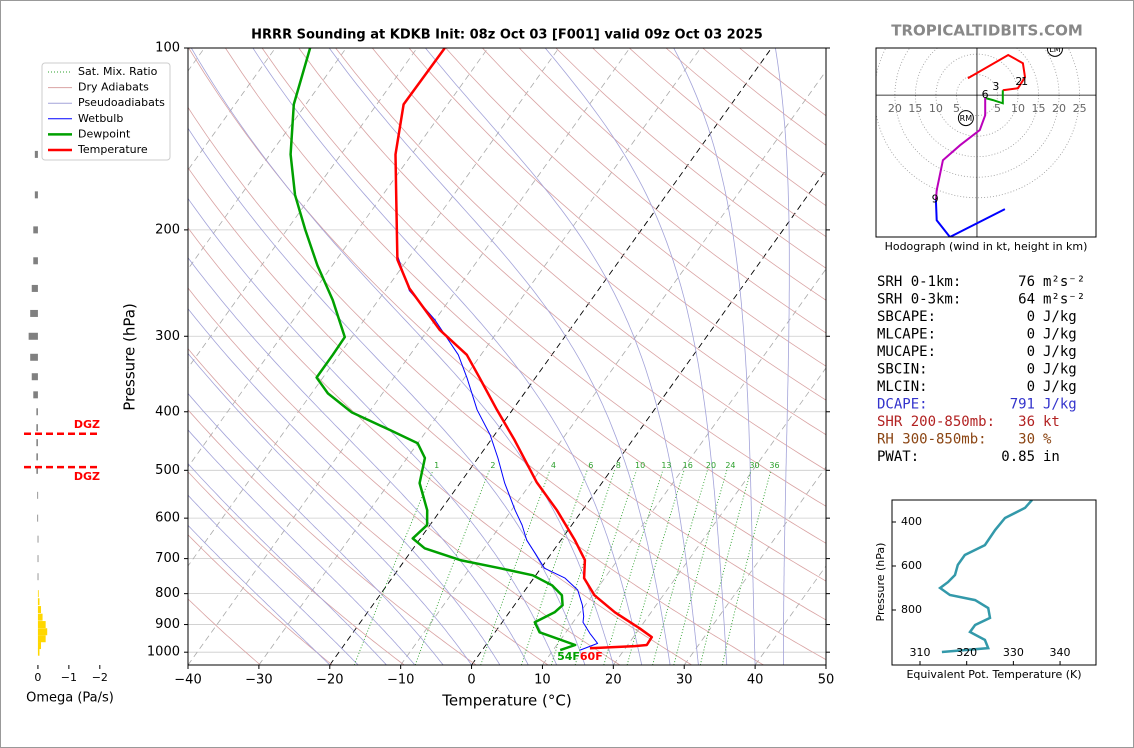 This screenshot has width=1134, height=748. What do you see at coordinates (167, 558) in the screenshot?
I see `y-tick-label: 700` at bounding box center [167, 558].